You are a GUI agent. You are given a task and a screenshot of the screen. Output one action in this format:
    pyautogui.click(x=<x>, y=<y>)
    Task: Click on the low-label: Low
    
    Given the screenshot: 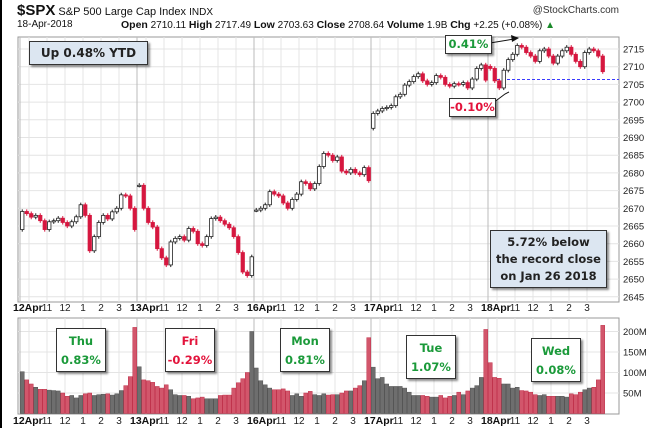 What is the action you would take?
    pyautogui.click(x=264, y=25)
    